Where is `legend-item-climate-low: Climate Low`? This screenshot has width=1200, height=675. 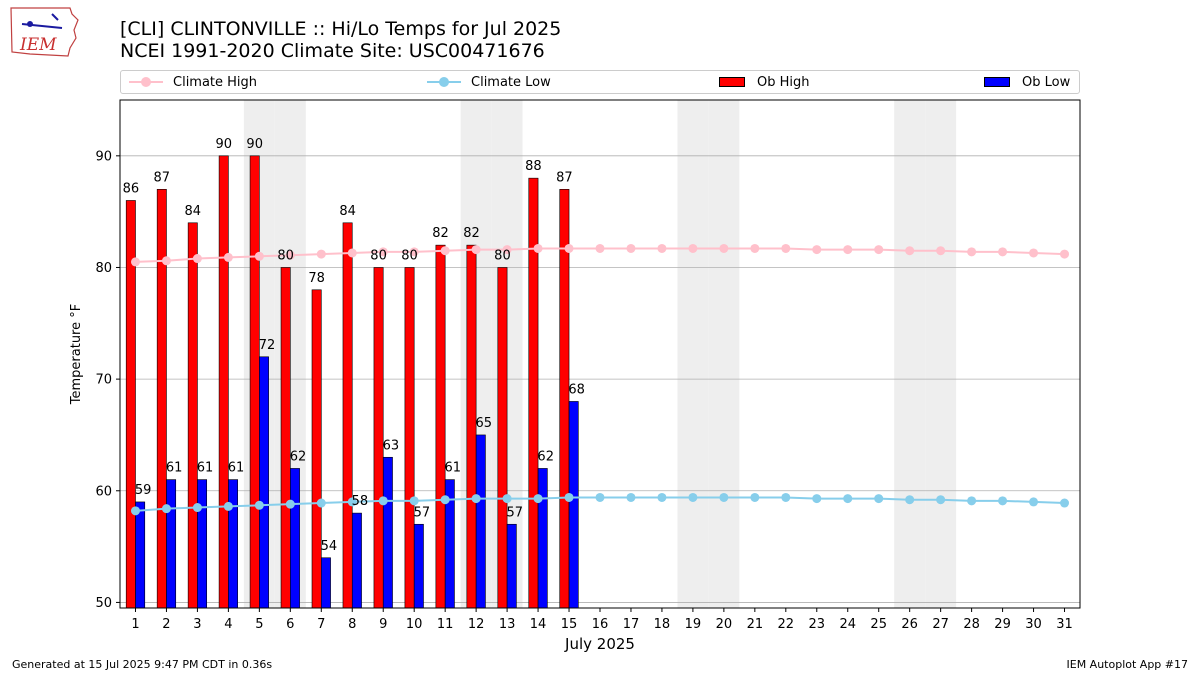 legend-item-climate-low: Climate Low is located at coordinates (489, 82).